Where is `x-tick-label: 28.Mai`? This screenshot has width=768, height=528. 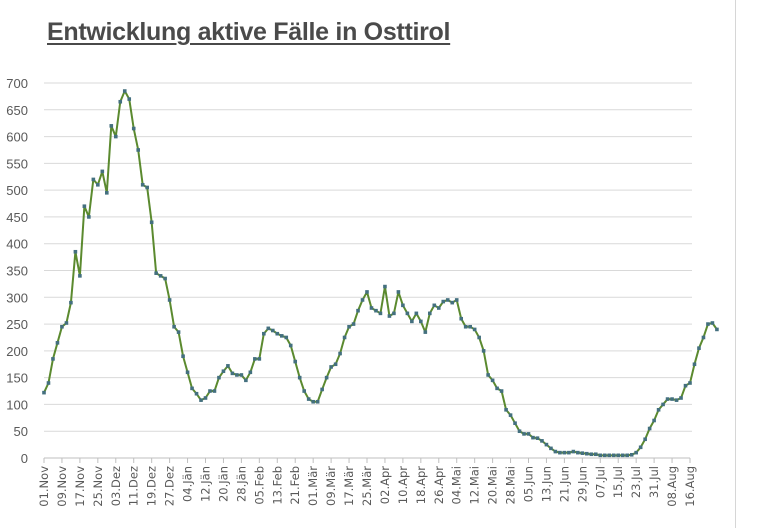 x-tick-label: 28.Mai is located at coordinates (511, 485).